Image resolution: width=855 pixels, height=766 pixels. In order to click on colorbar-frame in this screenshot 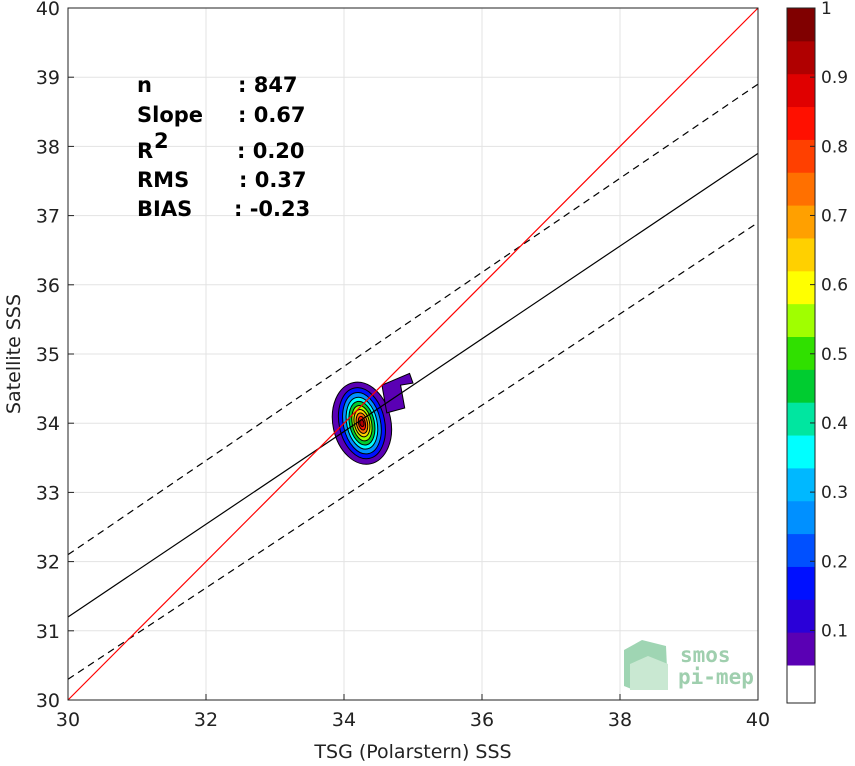, I will do `click(801, 355)`.